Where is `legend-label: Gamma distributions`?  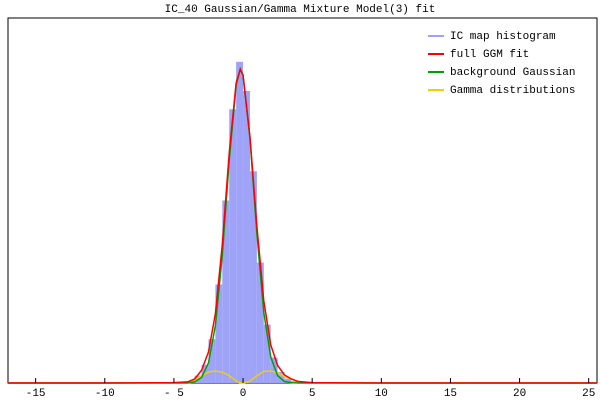 legend-label: Gamma distributions is located at coordinates (512, 91).